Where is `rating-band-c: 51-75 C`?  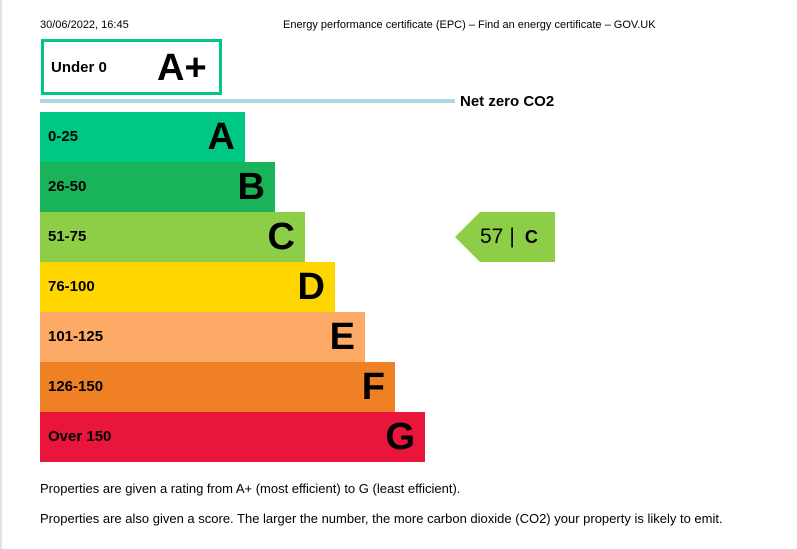
rating-band-c: 51-75 C is located at coordinates (172, 237).